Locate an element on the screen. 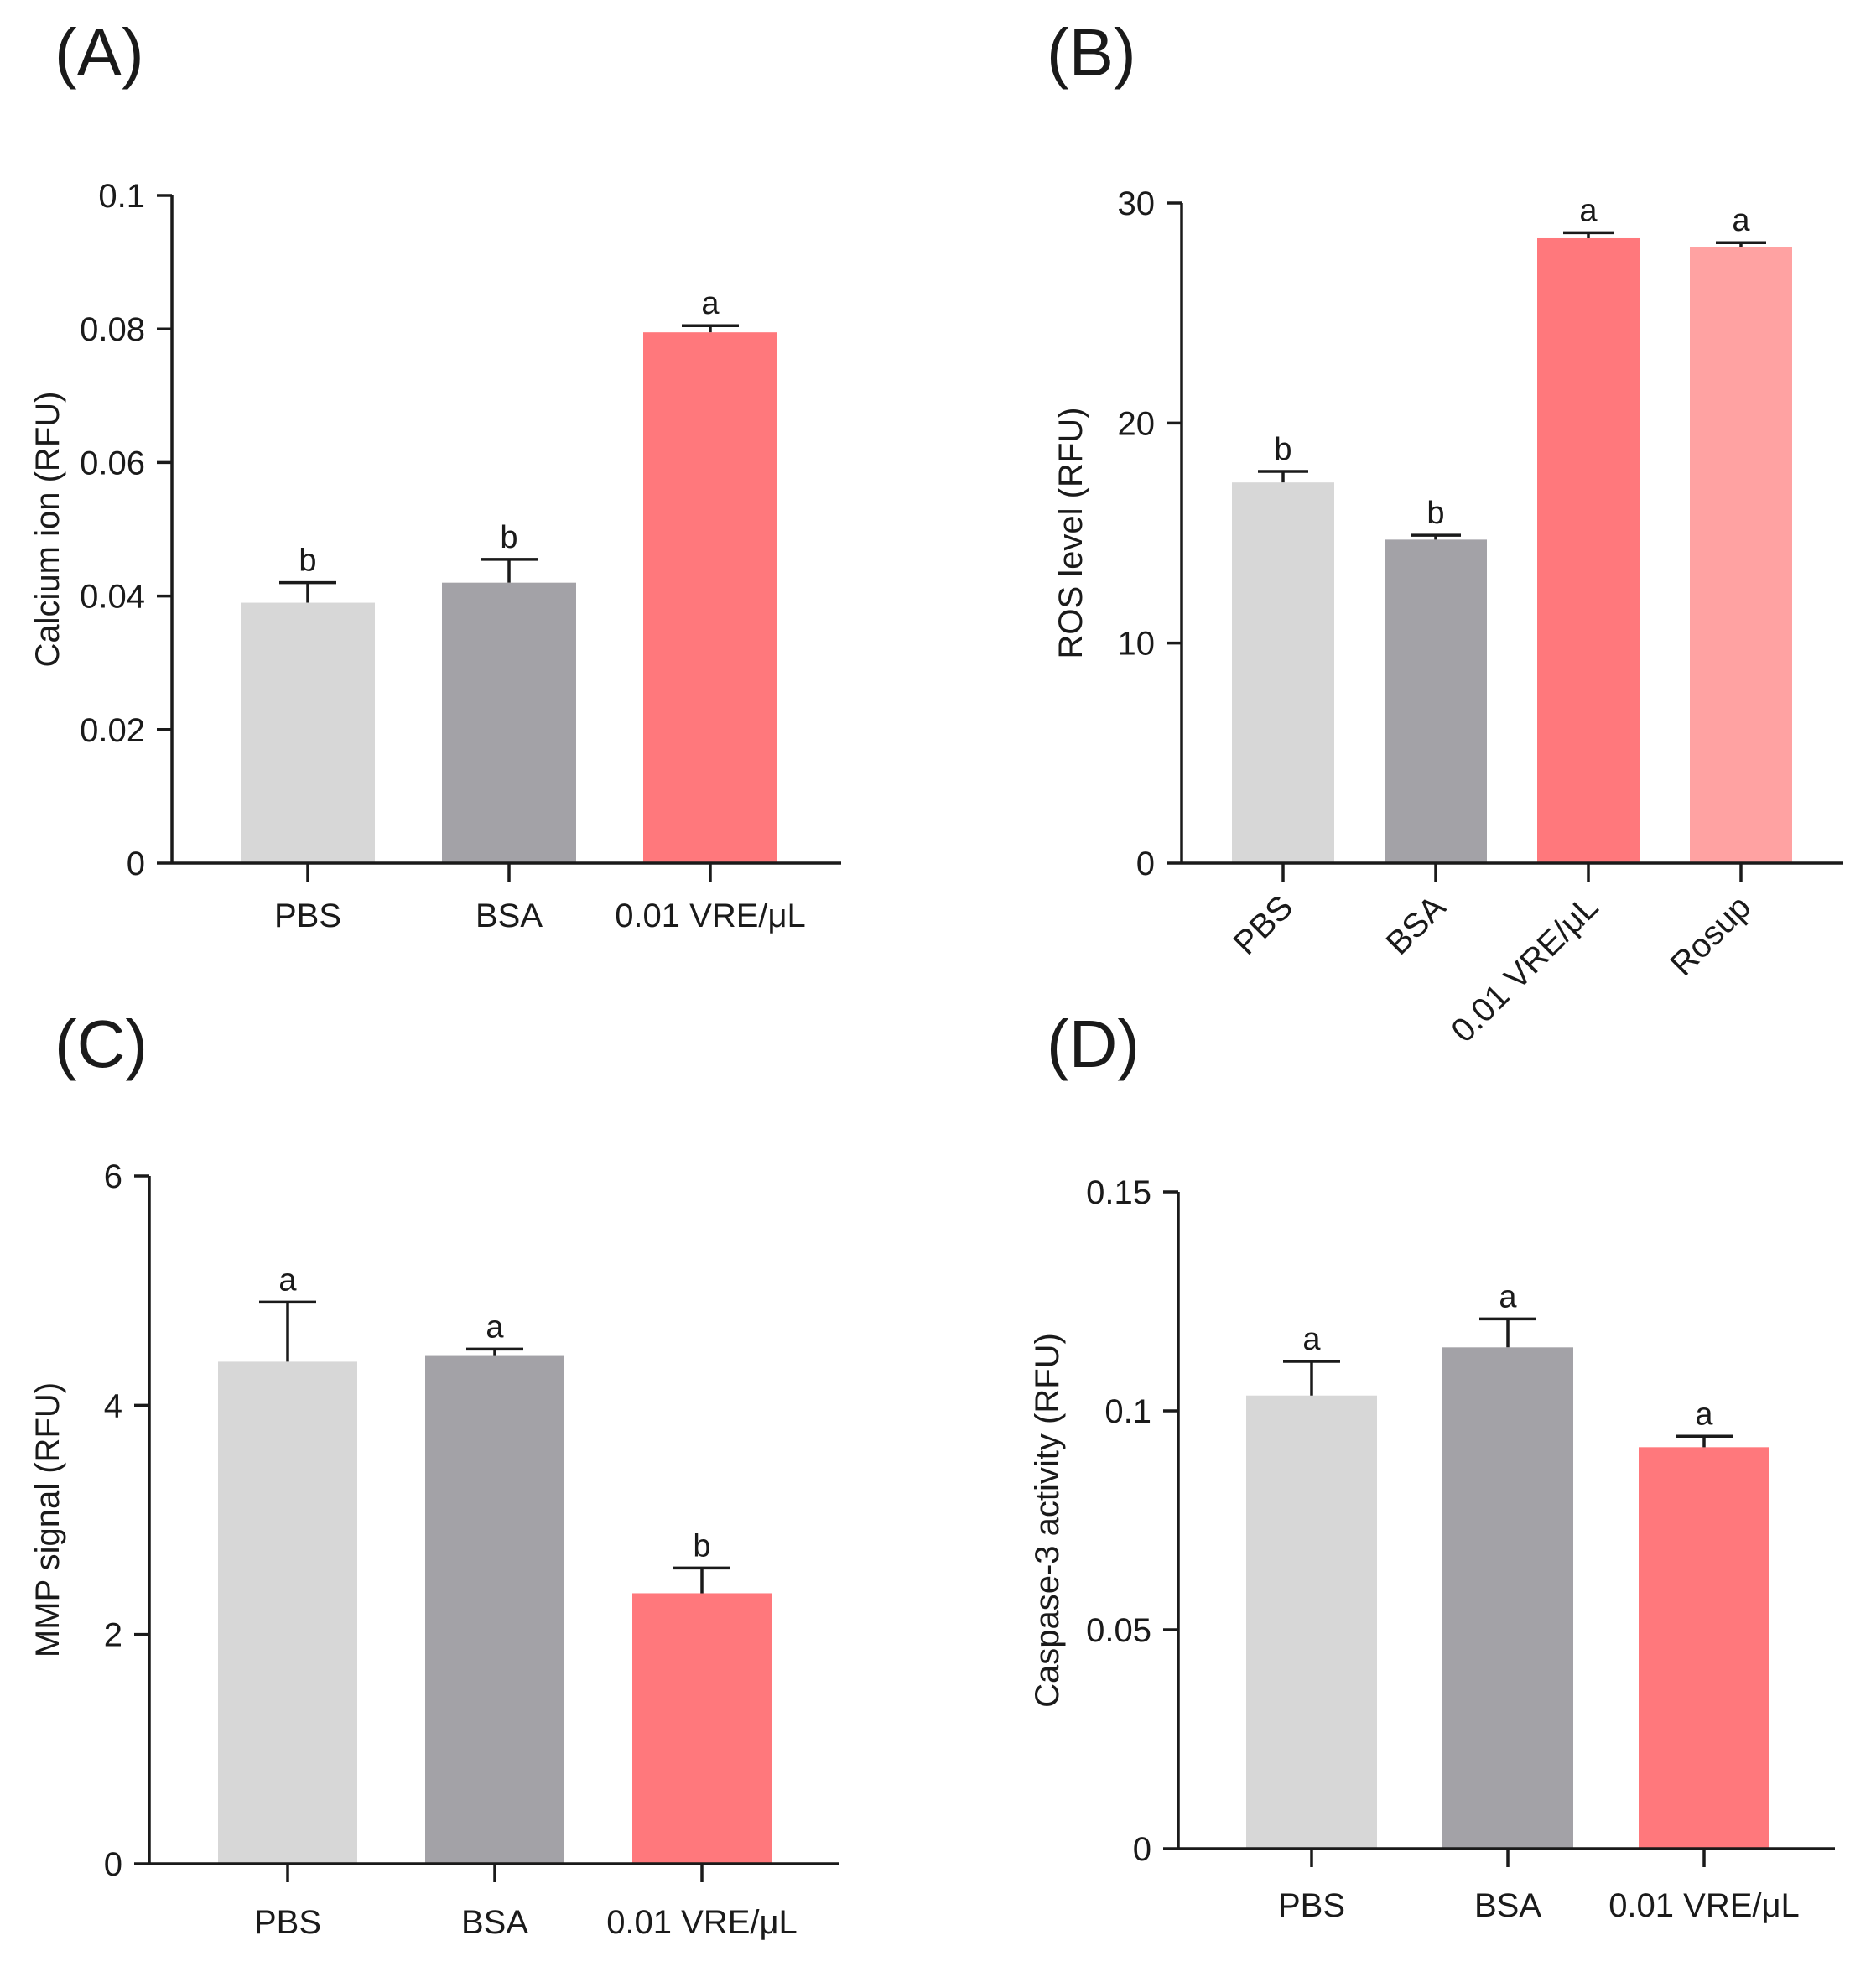 This screenshot has height=1977, width=1876. y-tick-label: 2 is located at coordinates (113, 1636).